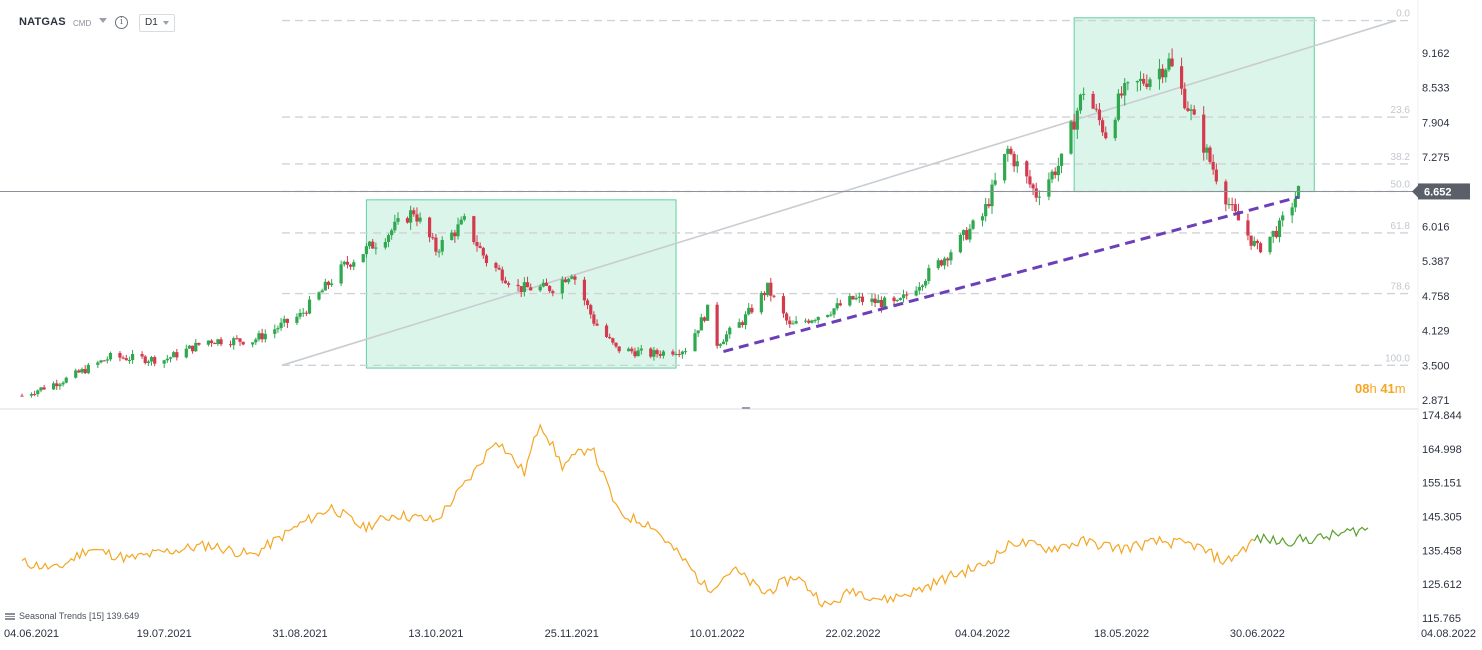  What do you see at coordinates (1362, 388) in the screenshot?
I see `countdown-hours: 08` at bounding box center [1362, 388].